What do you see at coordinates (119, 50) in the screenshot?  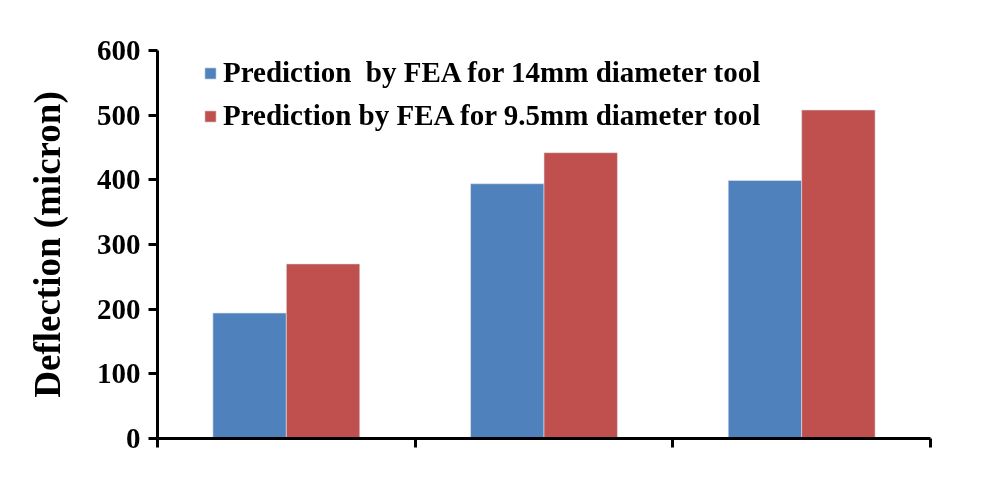 I see `y-tick-label: 600` at bounding box center [119, 50].